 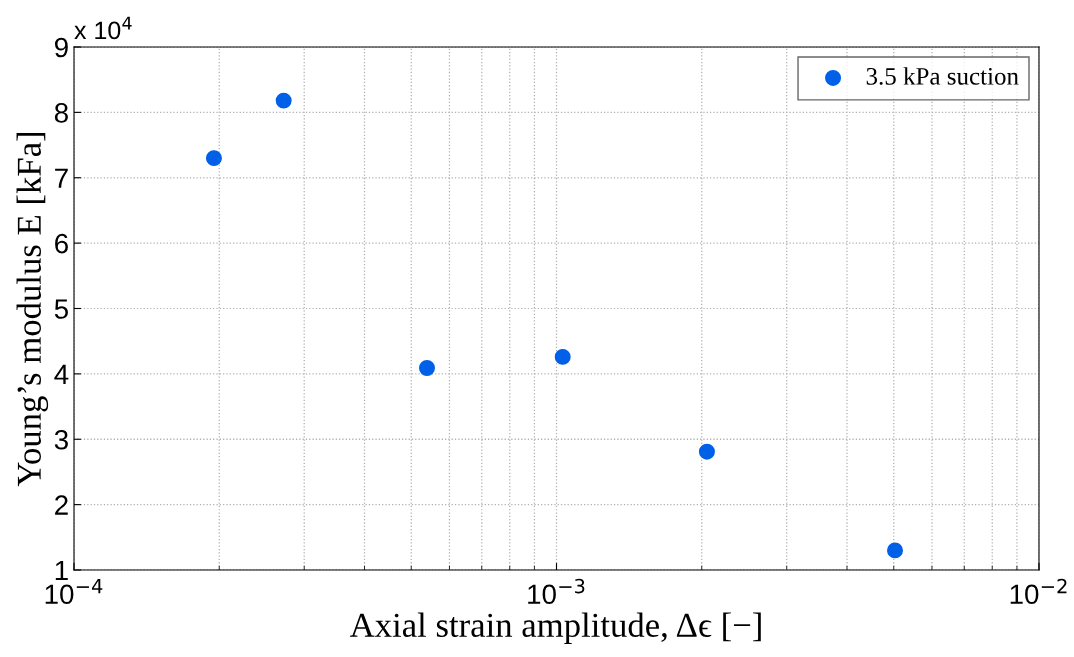 What do you see at coordinates (61, 570) in the screenshot?
I see `y-tick-label: 1` at bounding box center [61, 570].